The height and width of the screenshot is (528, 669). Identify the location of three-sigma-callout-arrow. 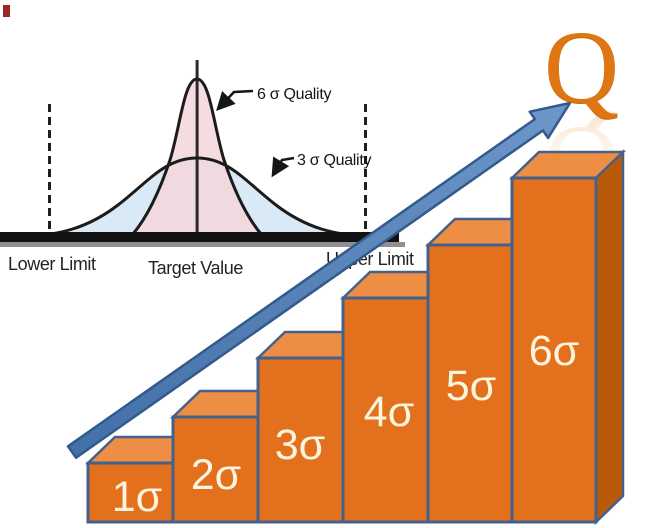
(283, 167).